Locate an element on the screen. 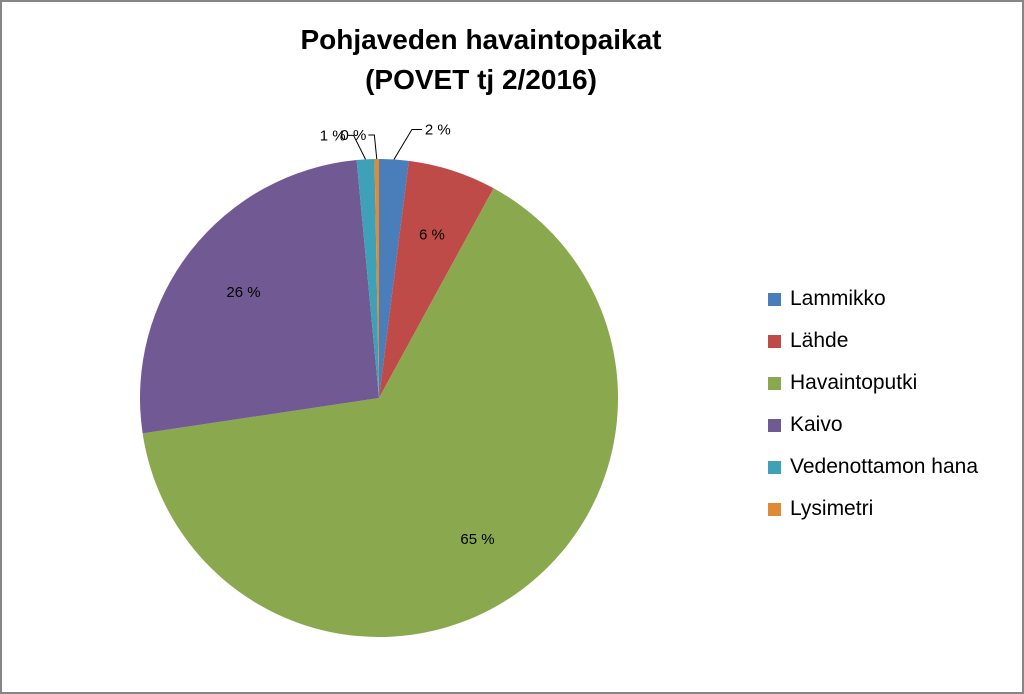  leader-line-vedenottamon-hana is located at coordinates (357, 147).